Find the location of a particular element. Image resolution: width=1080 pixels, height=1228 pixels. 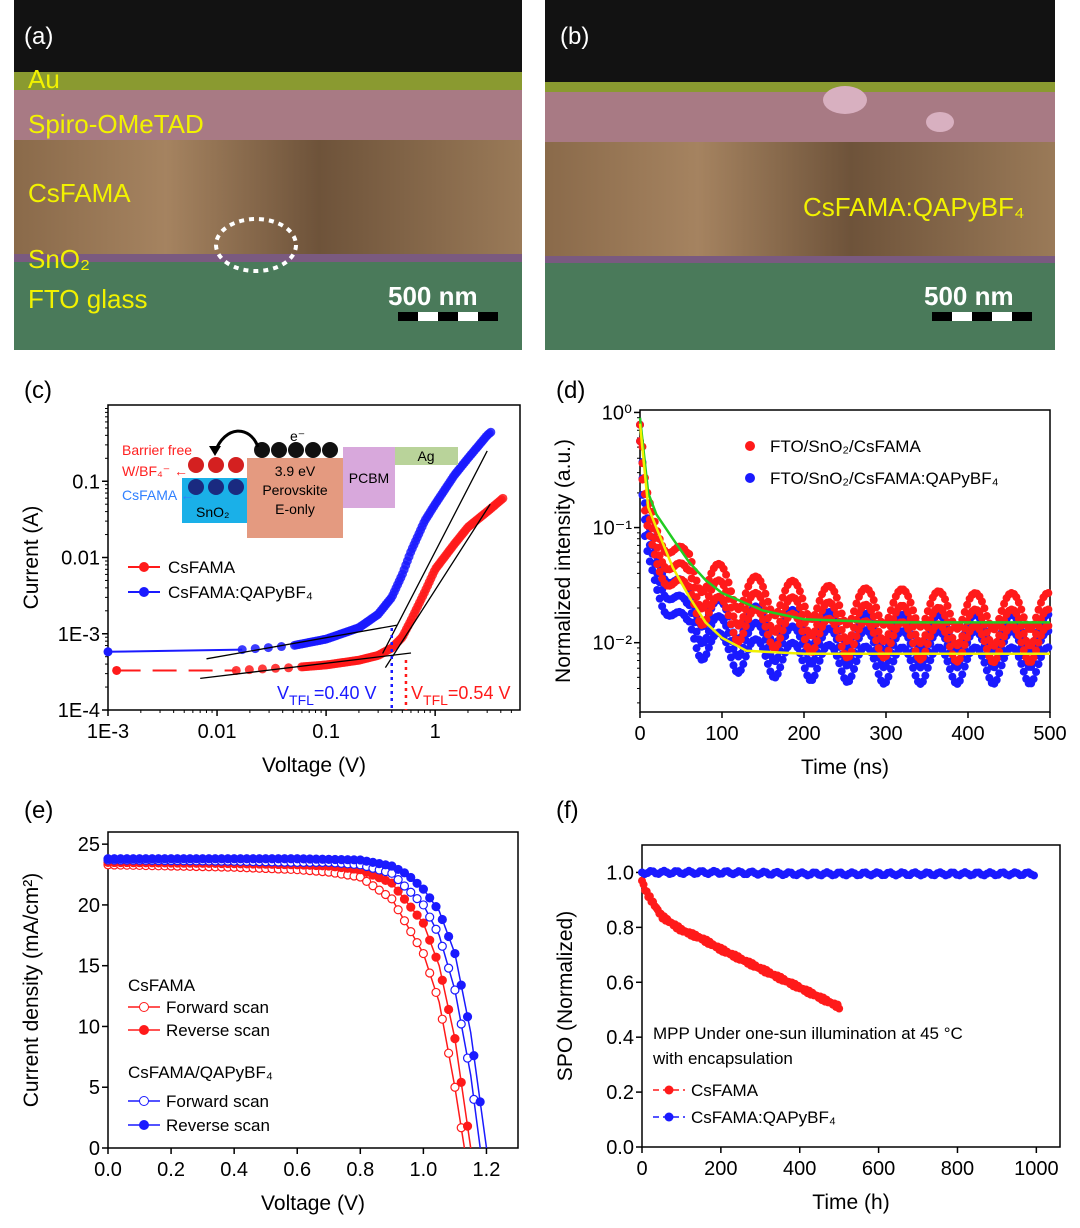

annotation-f-line1: MPP Under one-sun illumination at 45 °C is located at coordinates (808, 1033).